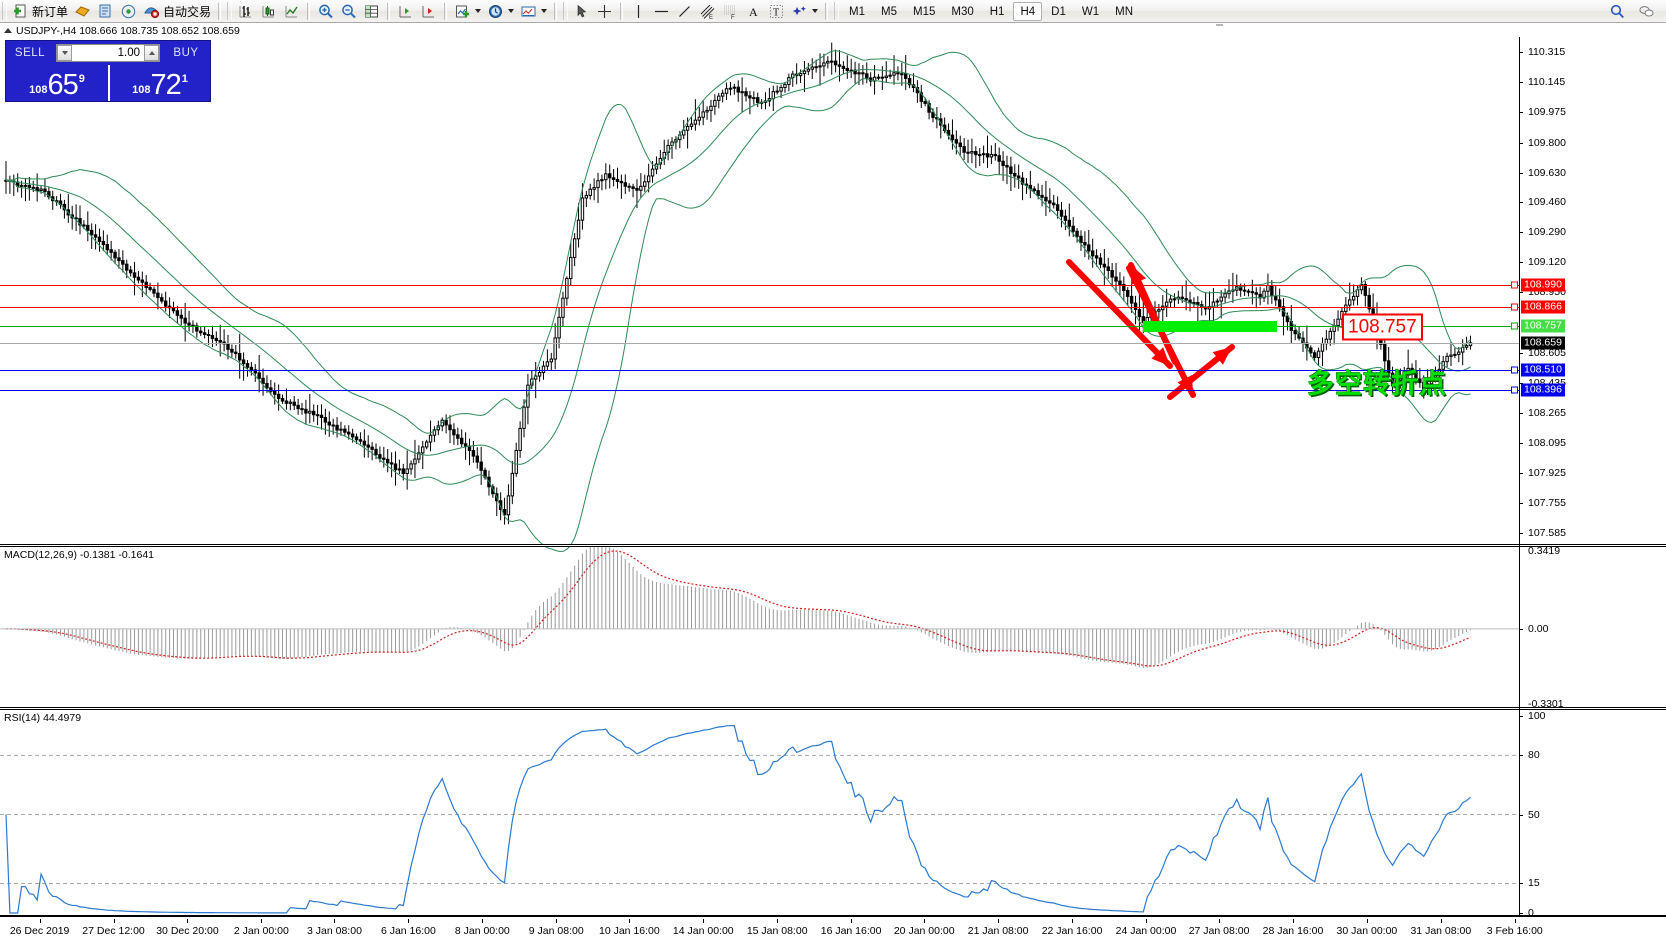 The width and height of the screenshot is (1666, 945). What do you see at coordinates (1543, 307) in the screenshot?
I see `price-level-tag: 108.866` at bounding box center [1543, 307].